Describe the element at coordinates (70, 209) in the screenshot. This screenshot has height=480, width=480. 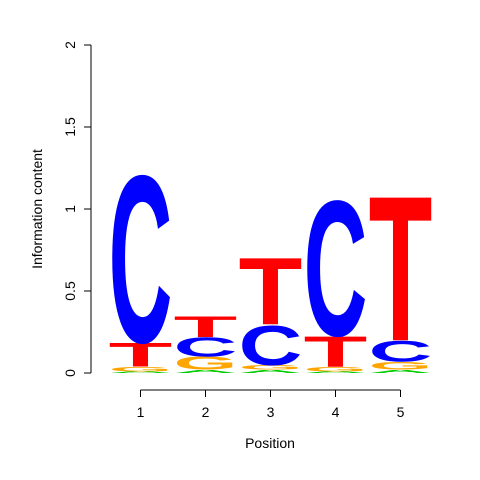
I see `y-tick-label: 1` at that location.